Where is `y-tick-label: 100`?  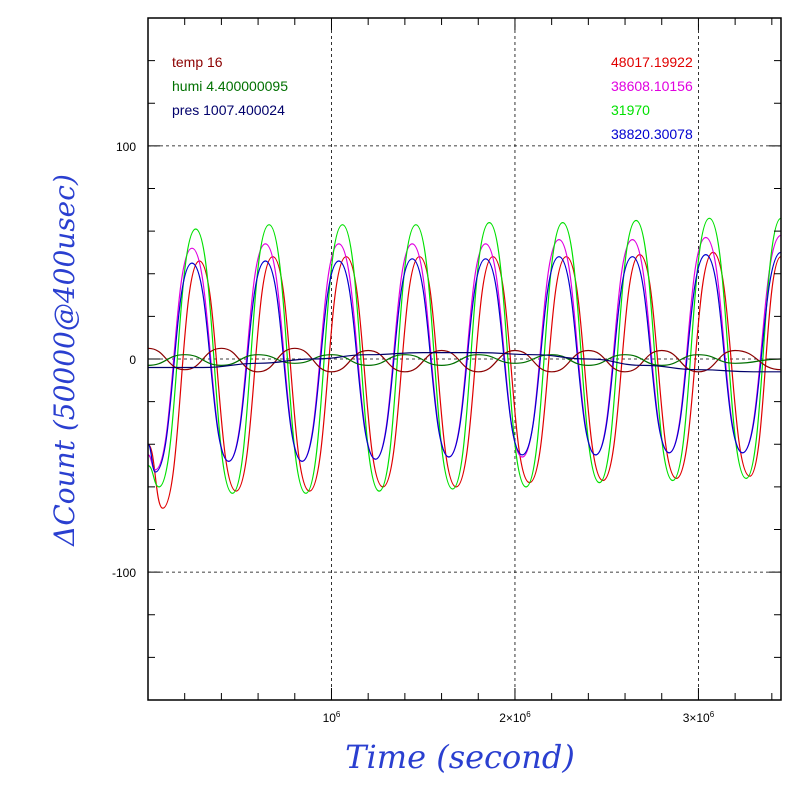
y-tick-label: 100 is located at coordinates (126, 147).